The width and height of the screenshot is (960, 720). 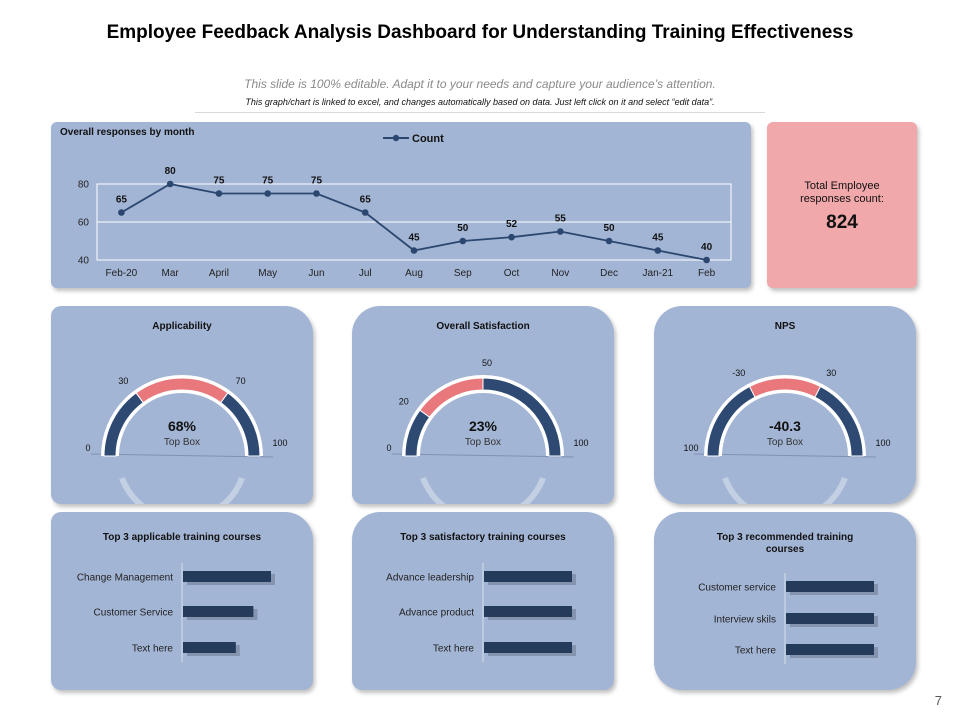 I want to click on bar-label-advance-leadership: Advance leadership, so click(x=430, y=578).